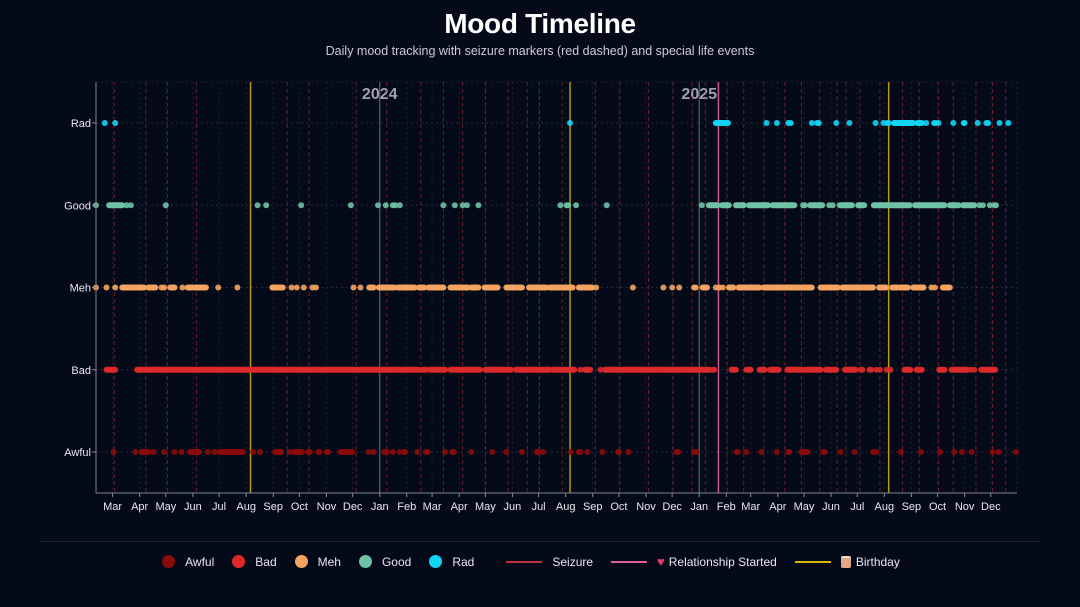 This screenshot has width=1080, height=607. What do you see at coordinates (317, 562) in the screenshot?
I see `legend-item-meh: Meh` at bounding box center [317, 562].